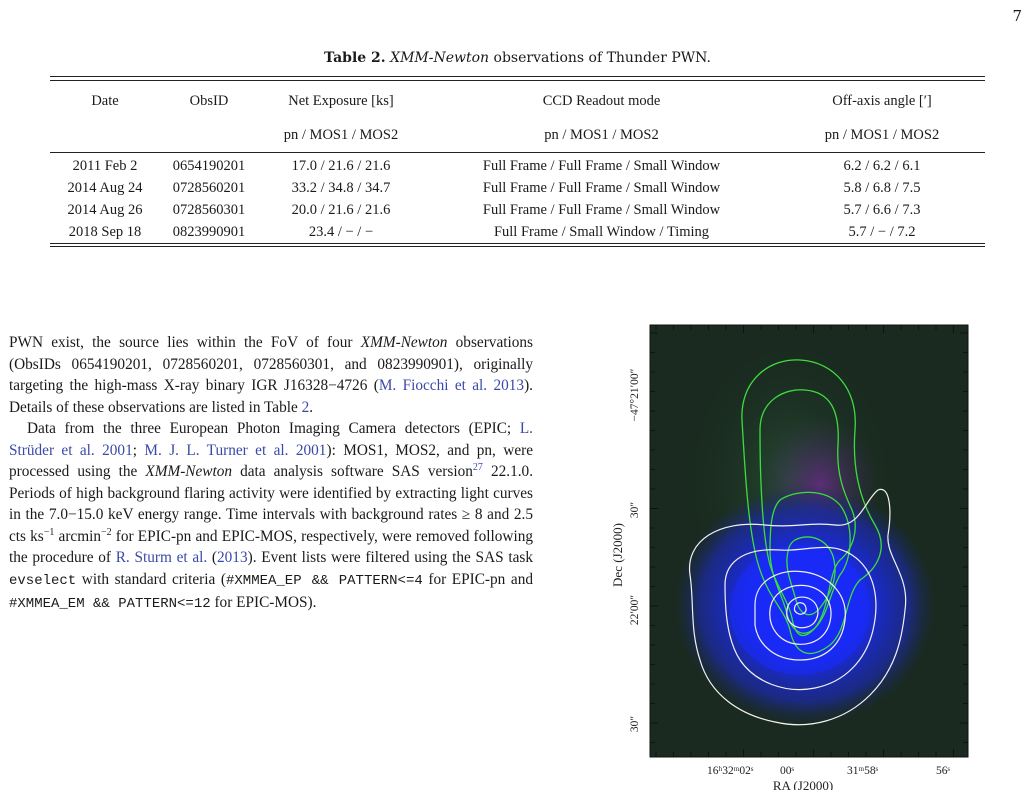 Image resolution: width=1035 pixels, height=798 pixels. I want to click on text-span: (, so click(212, 557).